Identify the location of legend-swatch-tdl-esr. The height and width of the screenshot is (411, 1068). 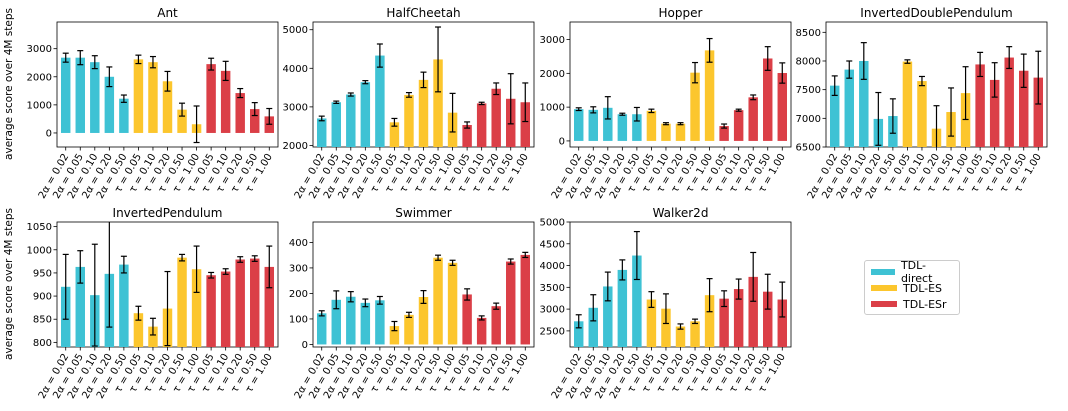
(884, 304).